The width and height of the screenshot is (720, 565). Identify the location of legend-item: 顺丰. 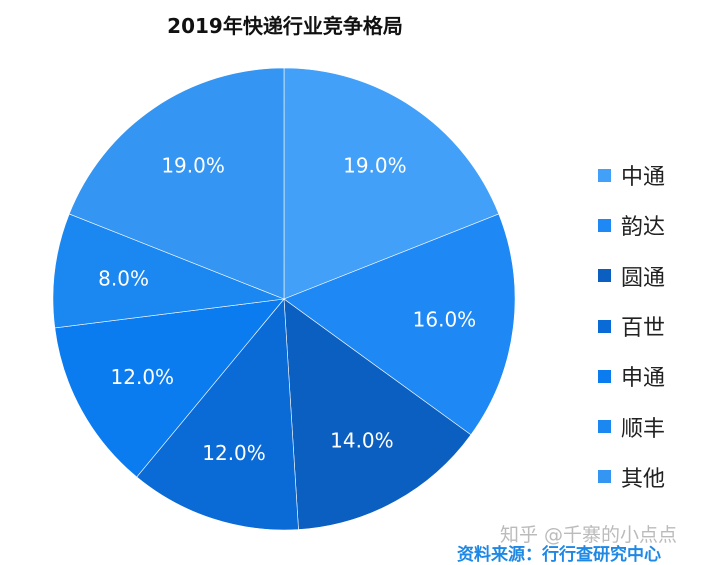
(631, 426).